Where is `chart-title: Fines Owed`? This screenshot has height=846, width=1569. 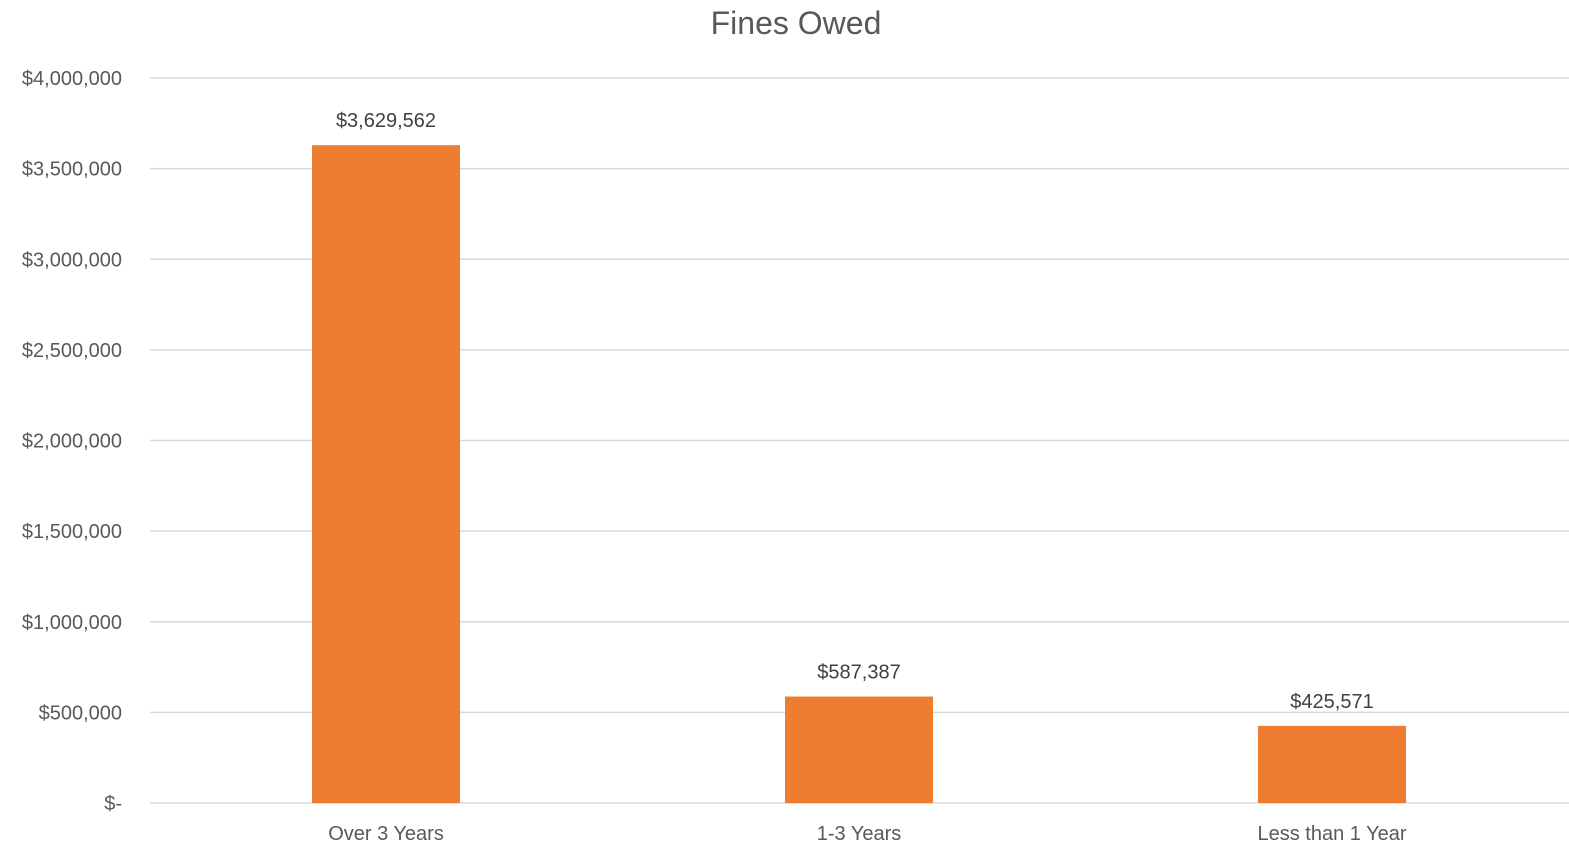
chart-title: Fines Owed is located at coordinates (796, 23).